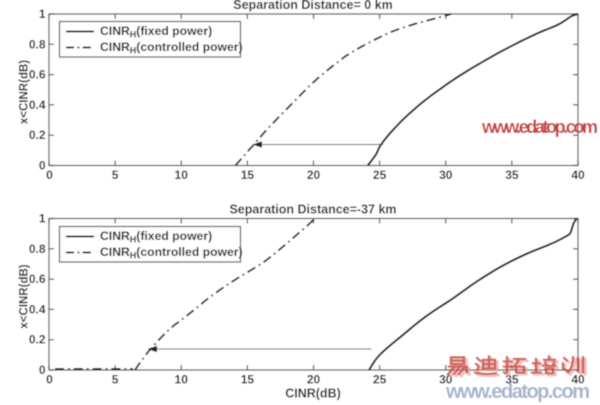 Image resolution: width=600 pixels, height=405 pixels. What do you see at coordinates (313, 394) in the screenshot?
I see `svg-text: CINR(dB)` at bounding box center [313, 394].